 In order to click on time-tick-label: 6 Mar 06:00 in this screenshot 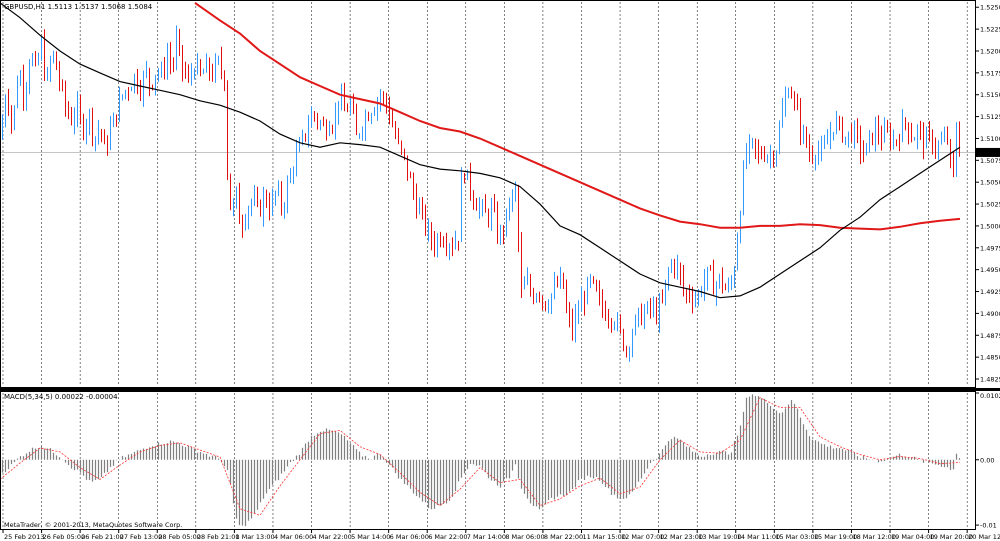, I will do `click(409, 537)`.